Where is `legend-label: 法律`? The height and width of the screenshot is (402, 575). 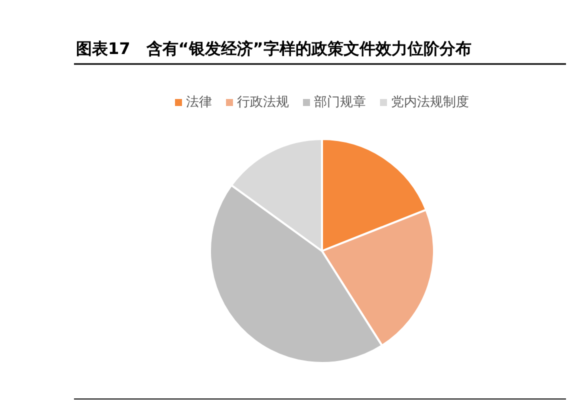 legend-label: 法律 is located at coordinates (199, 102).